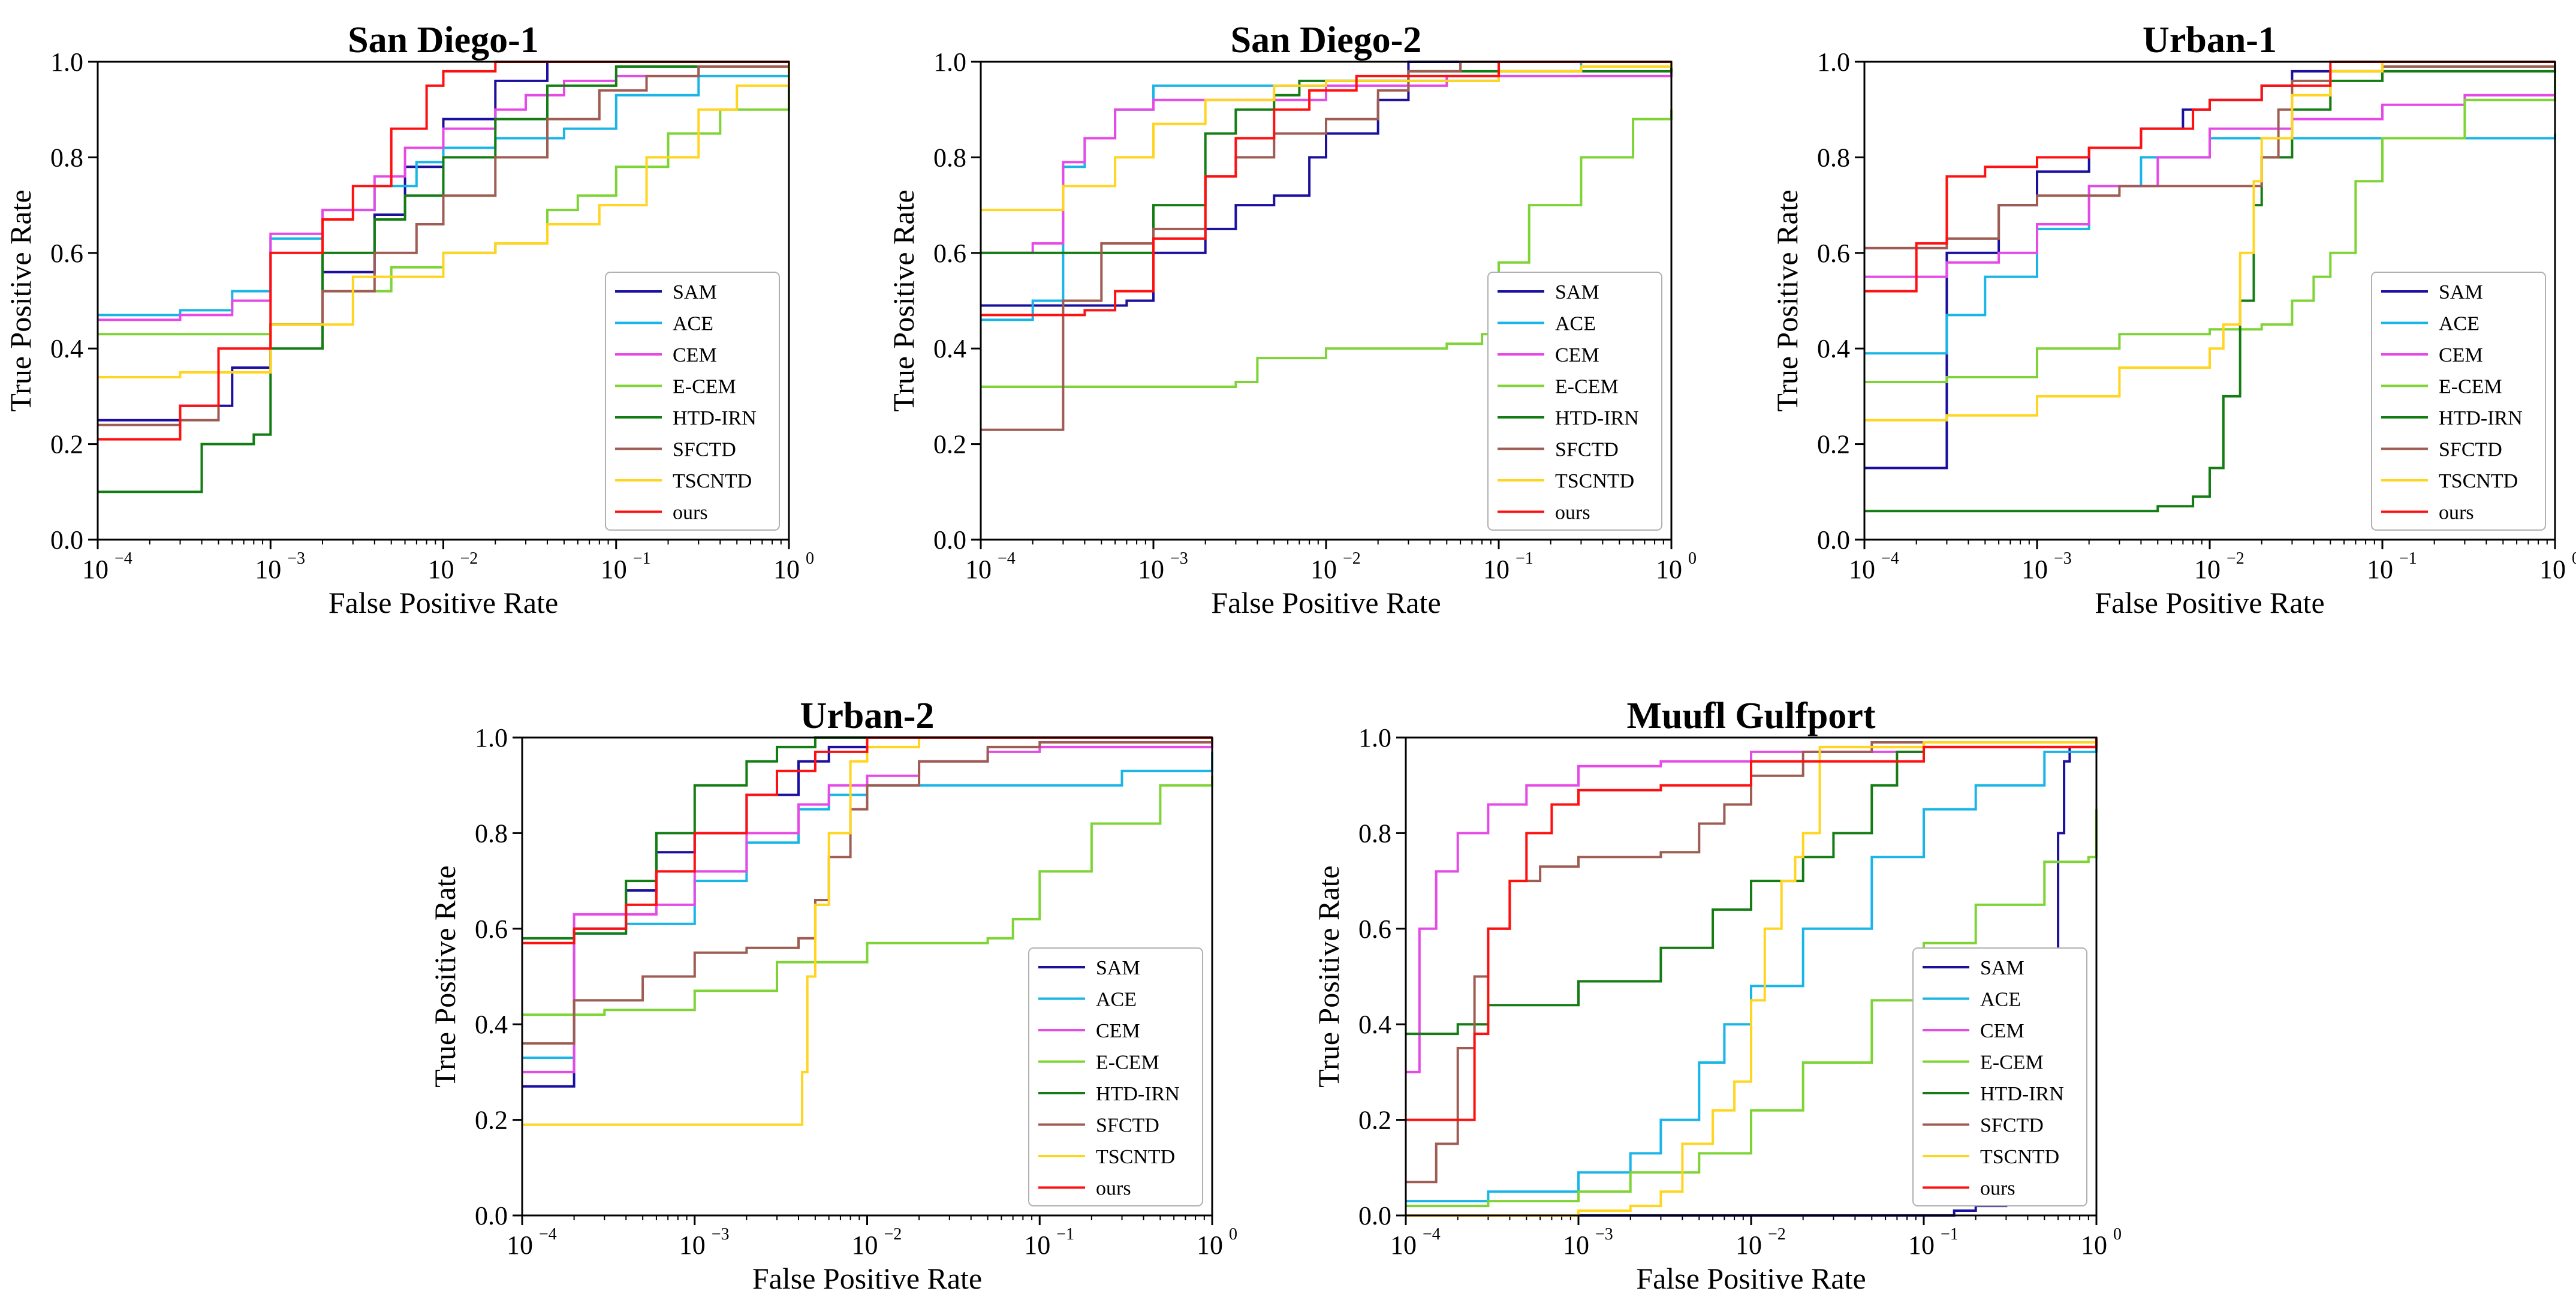 The image size is (2576, 1303). What do you see at coordinates (444, 189) in the screenshot?
I see `series-line-ace` at bounding box center [444, 189].